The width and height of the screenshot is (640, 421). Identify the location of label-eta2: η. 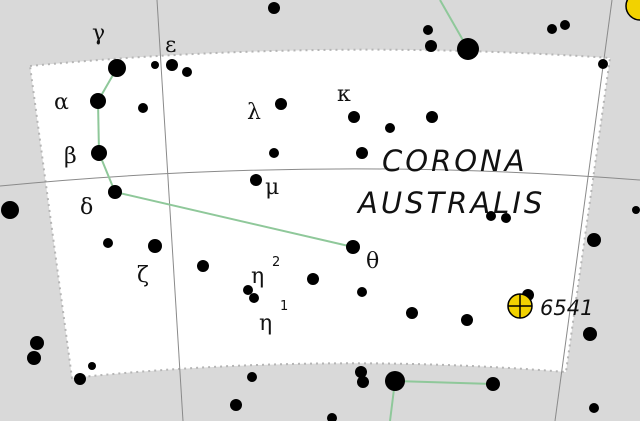
(257, 276).